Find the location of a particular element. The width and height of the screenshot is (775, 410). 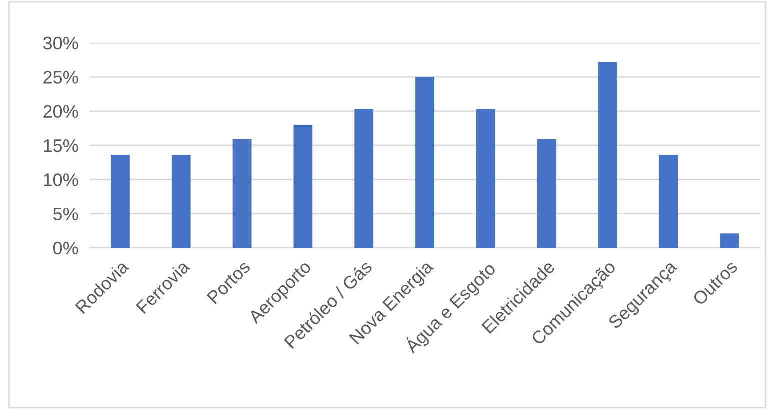

y-tick-label: 30% is located at coordinates (60, 43).